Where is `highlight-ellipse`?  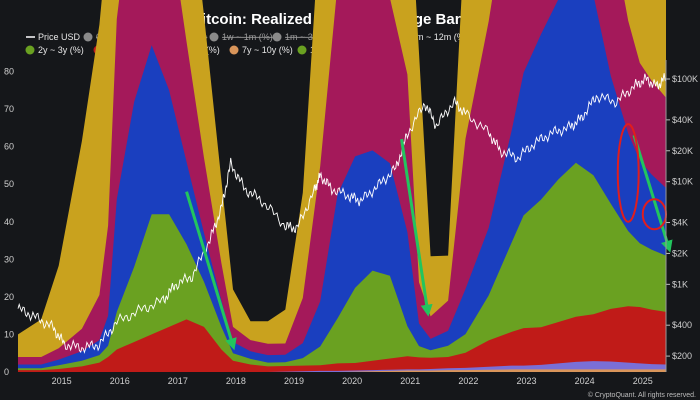
highlight-ellipse is located at coordinates (628, 173).